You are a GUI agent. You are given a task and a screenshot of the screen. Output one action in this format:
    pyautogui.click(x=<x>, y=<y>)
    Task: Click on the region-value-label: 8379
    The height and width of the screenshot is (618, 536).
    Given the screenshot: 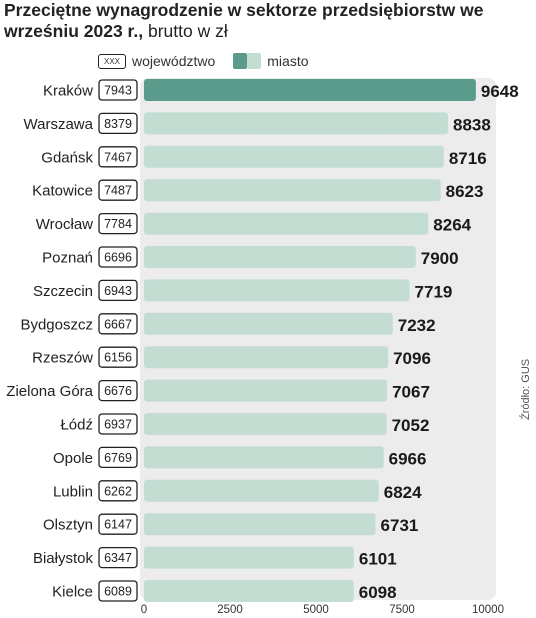 What is the action you would take?
    pyautogui.click(x=118, y=124)
    